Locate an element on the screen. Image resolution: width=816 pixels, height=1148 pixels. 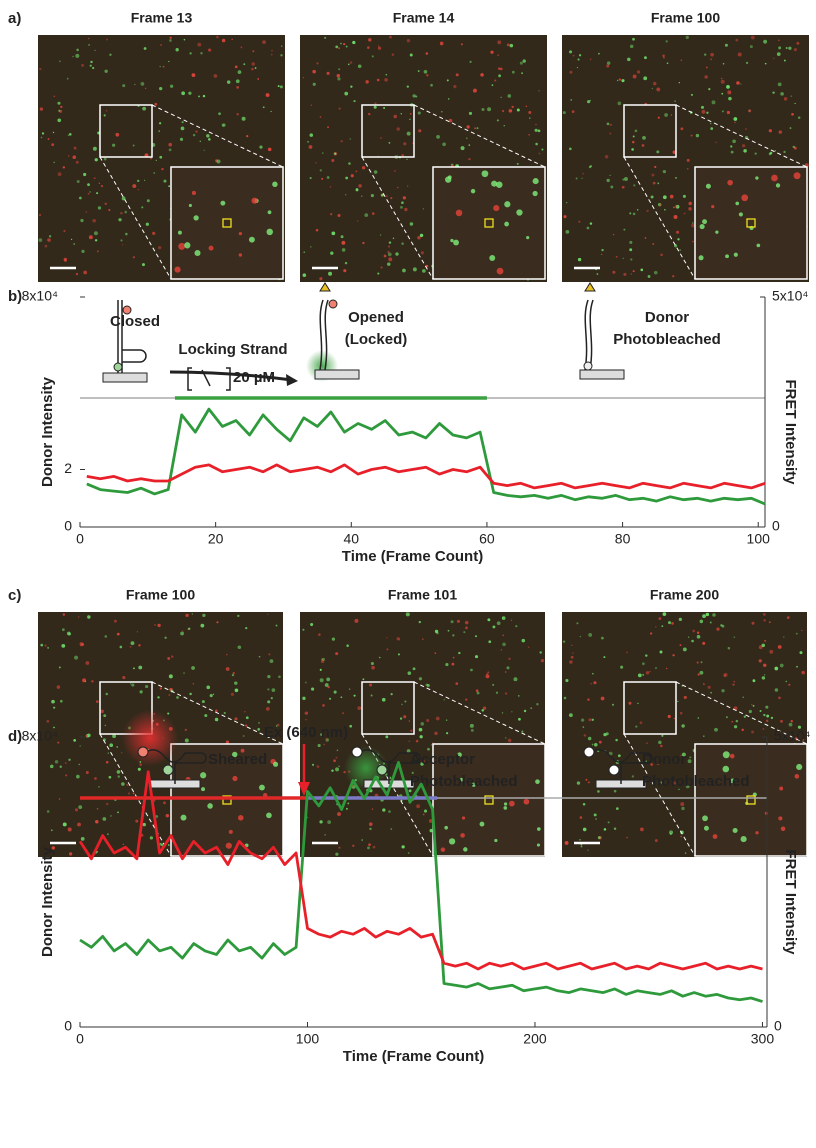
x-tick-label: 20 is located at coordinates (216, 539).